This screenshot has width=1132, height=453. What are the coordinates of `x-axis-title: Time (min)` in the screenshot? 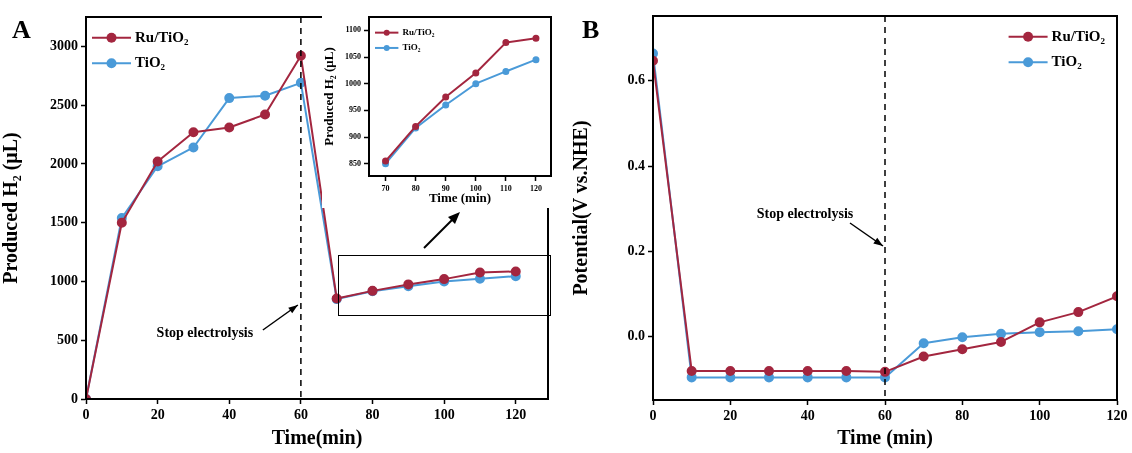 It's located at (885, 438).